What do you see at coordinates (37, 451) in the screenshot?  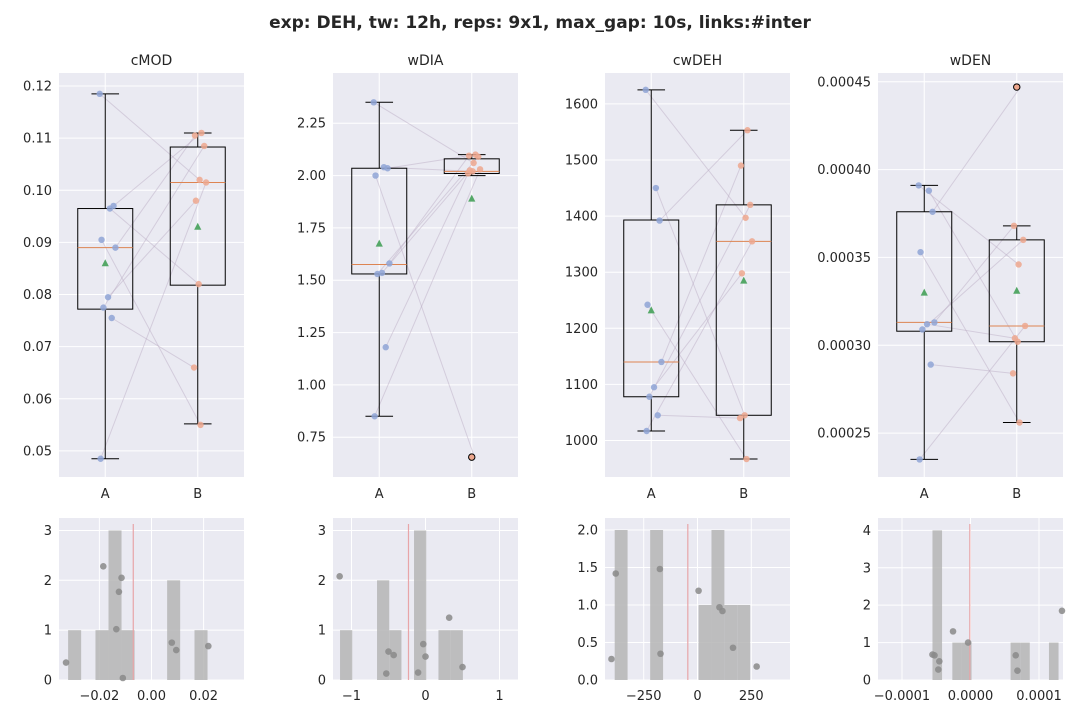 I see `y-tick-label: 0.05` at bounding box center [37, 451].